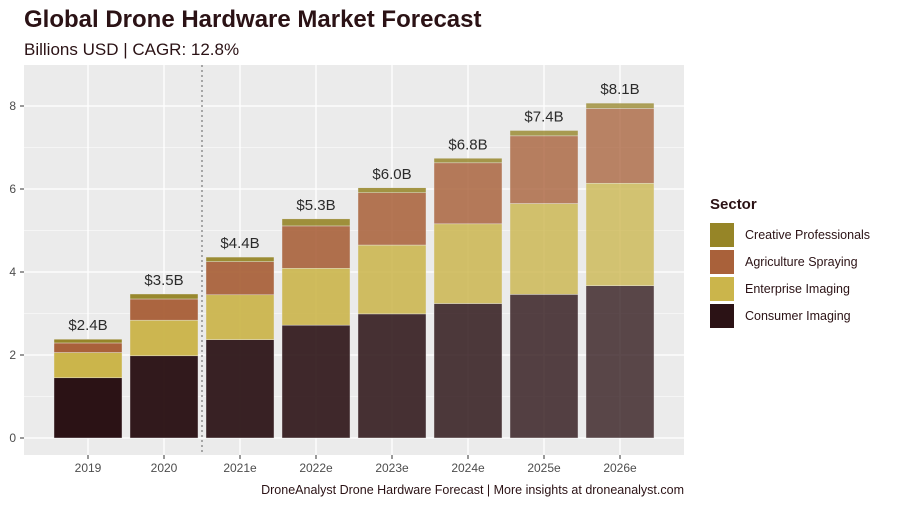  What do you see at coordinates (87, 325) in the screenshot?
I see `total-label: $2.4B` at bounding box center [87, 325].